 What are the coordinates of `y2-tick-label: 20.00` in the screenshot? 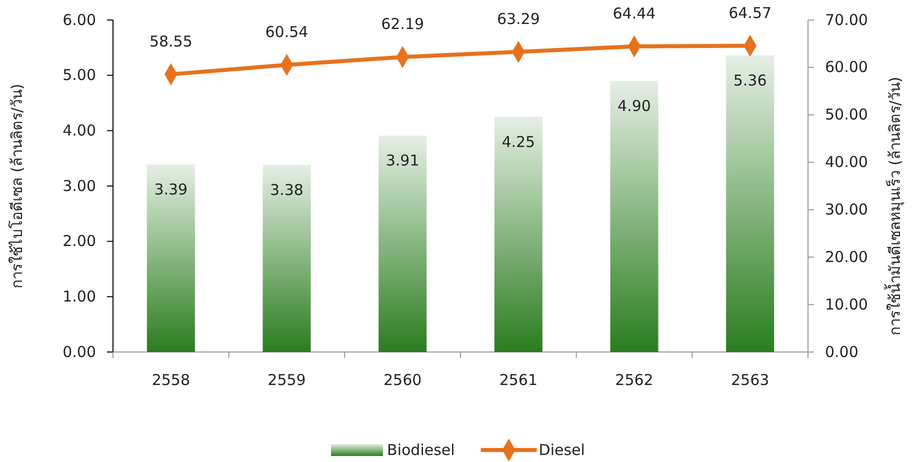 It's located at (846, 257).